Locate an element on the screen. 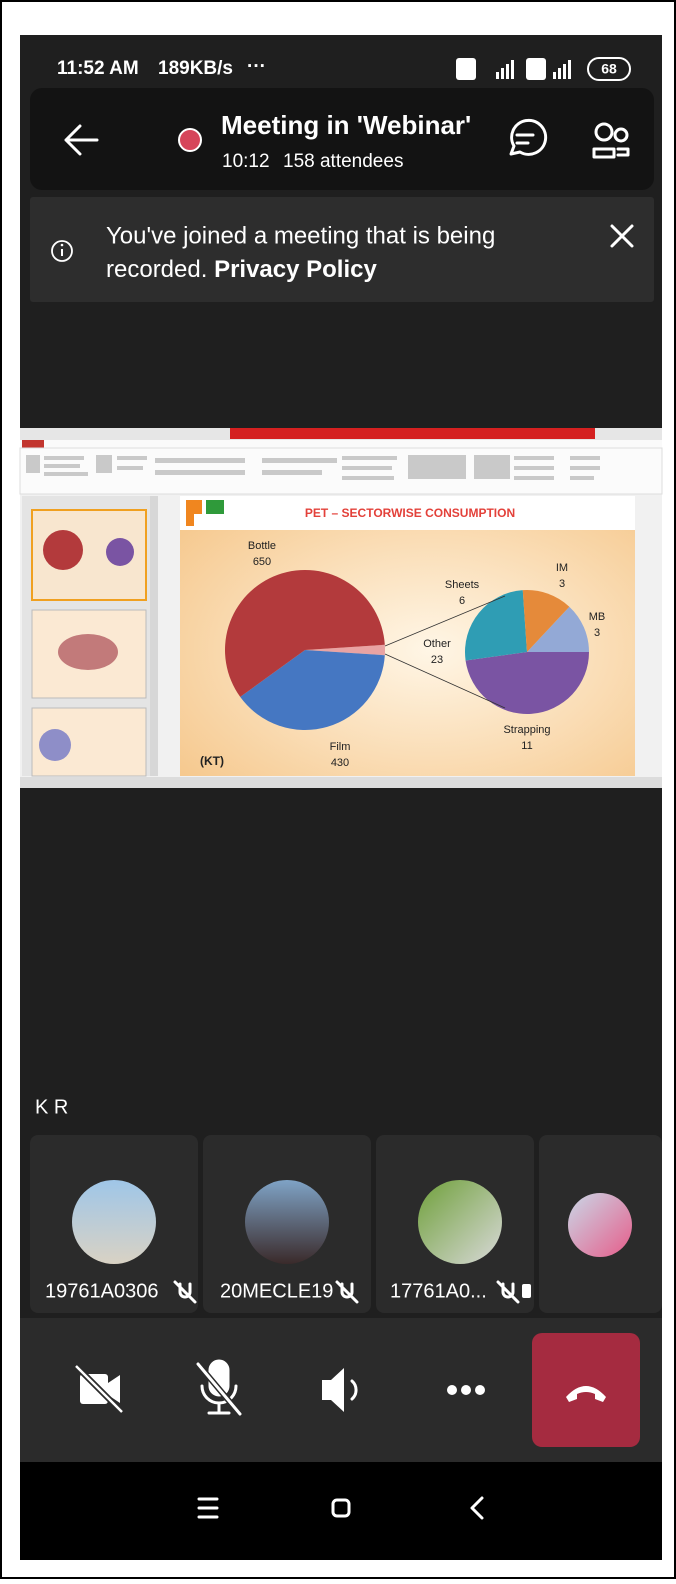 The height and width of the screenshot is (1584, 676). privacy-link: Privacy Policy is located at coordinates (295, 269).